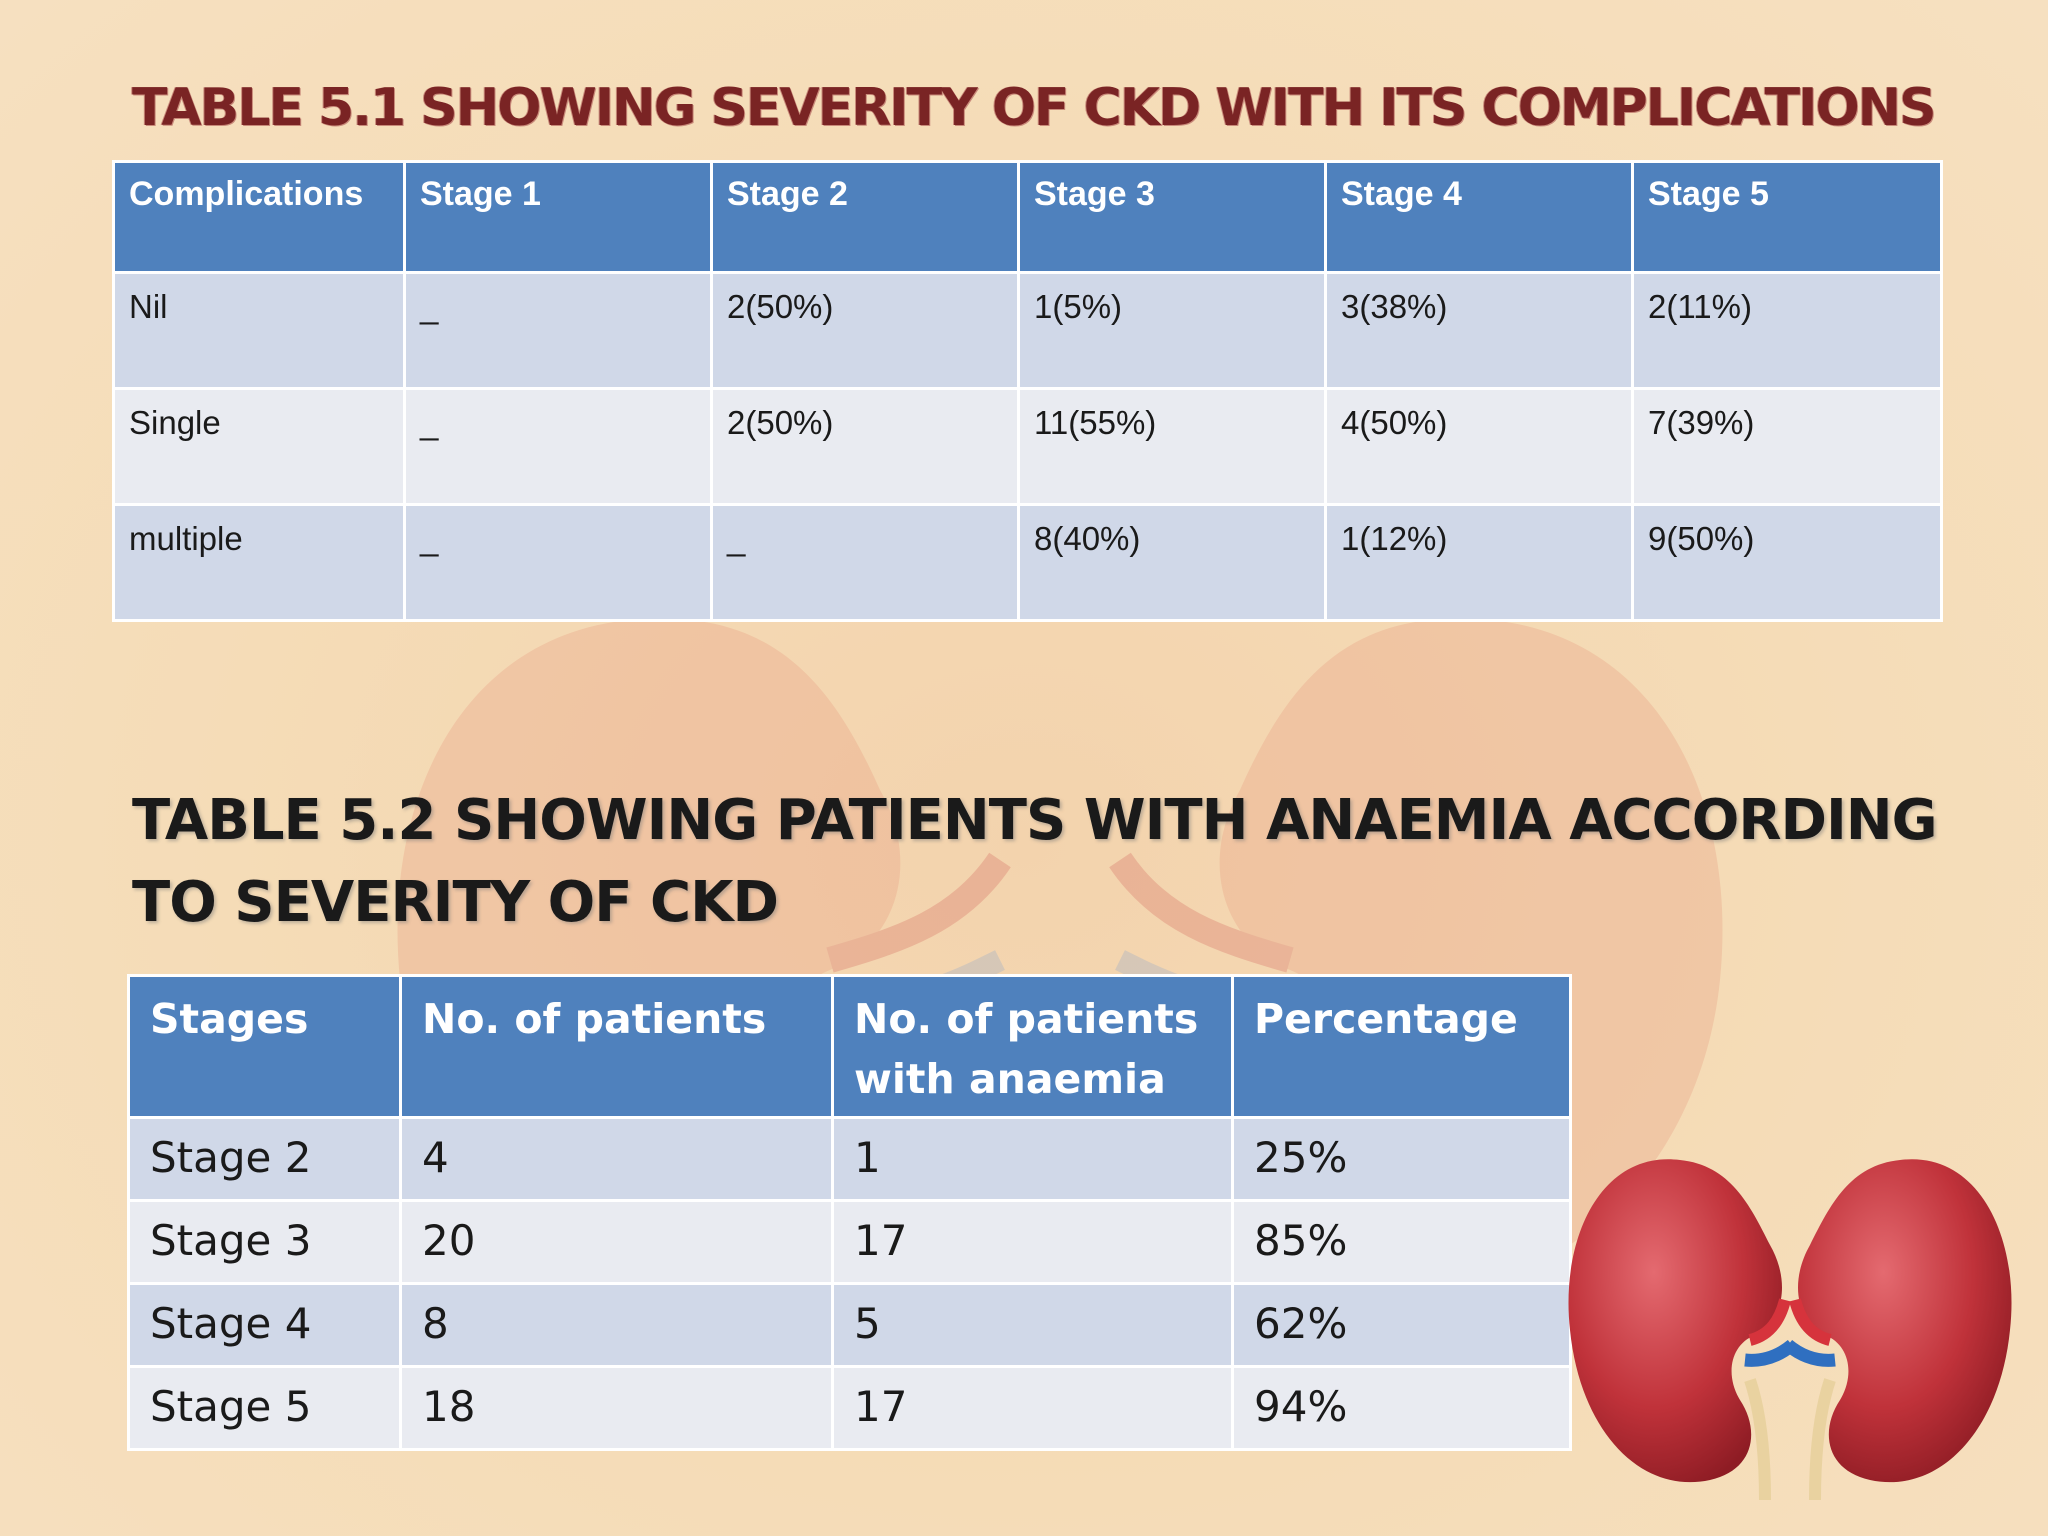  What do you see at coordinates (1032, 1325) in the screenshot?
I see `table-cell: 5` at bounding box center [1032, 1325].